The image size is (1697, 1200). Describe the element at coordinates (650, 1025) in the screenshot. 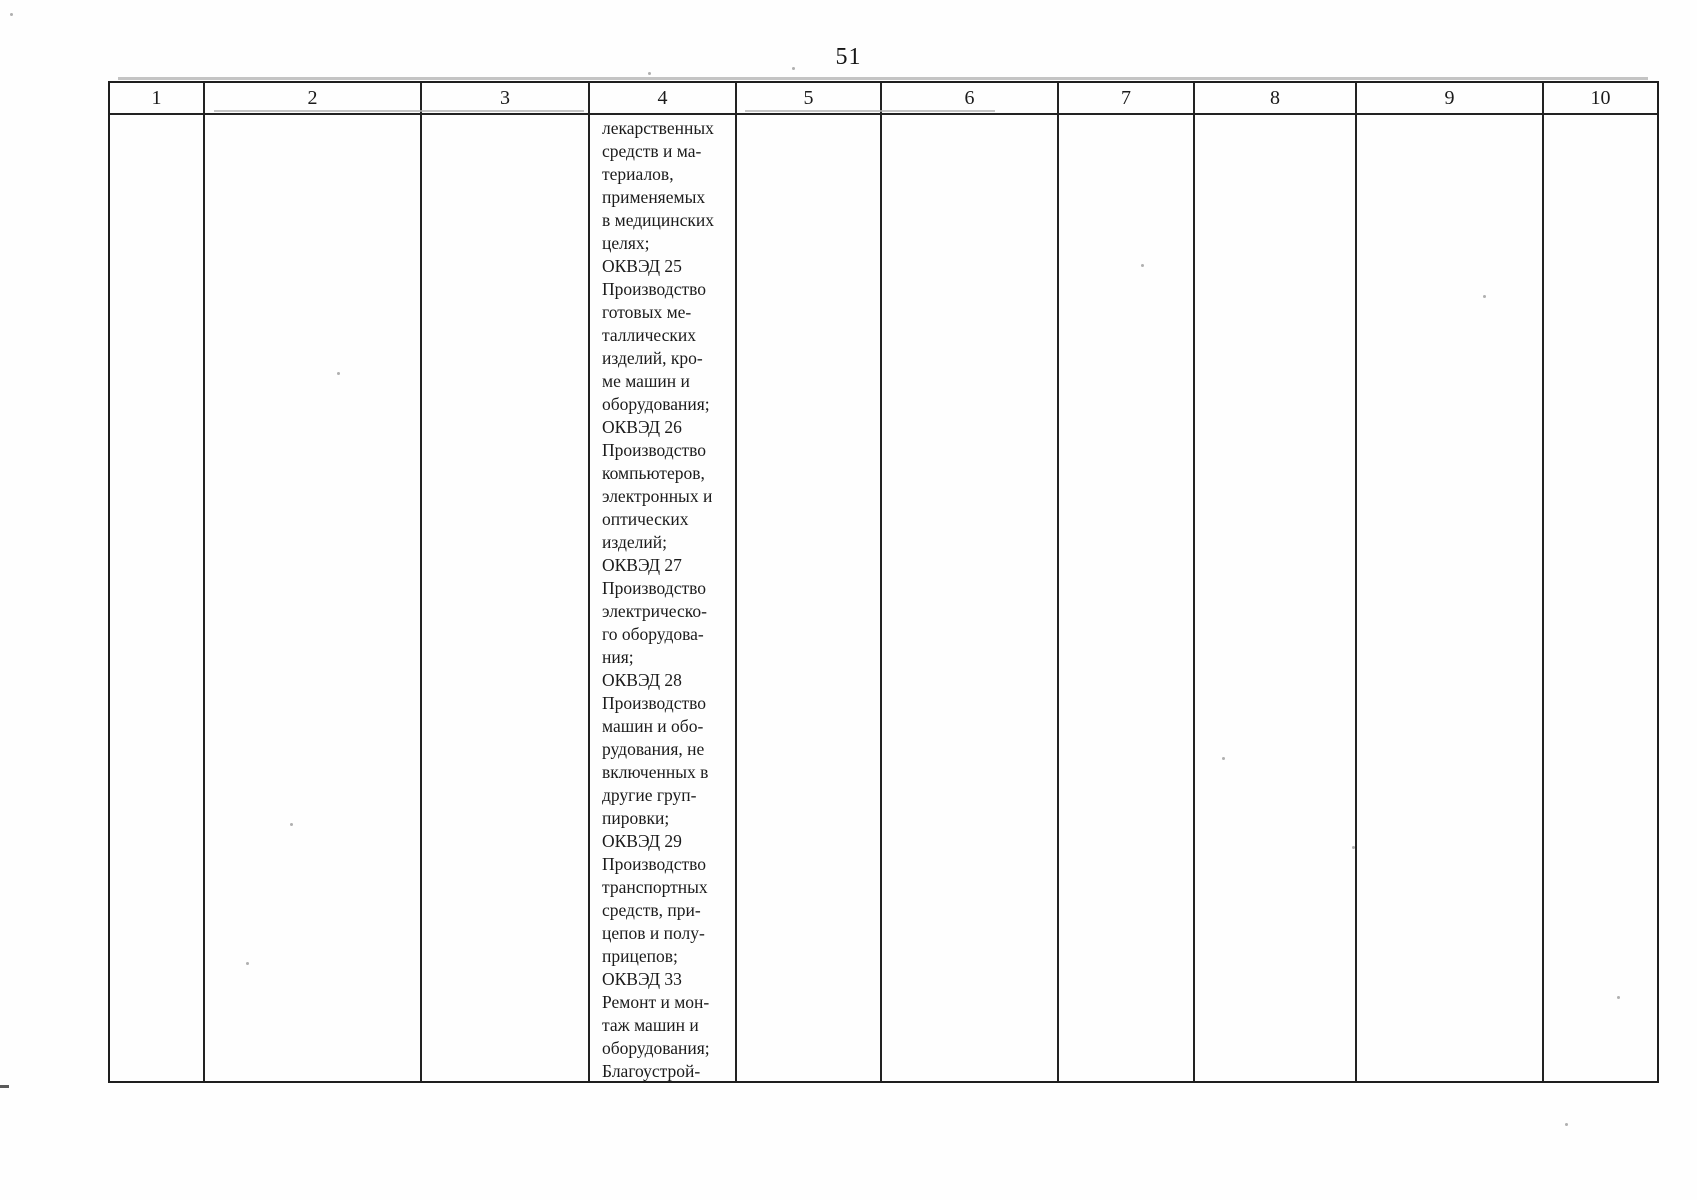

I see `activity-text-line: таж машин и` at that location.